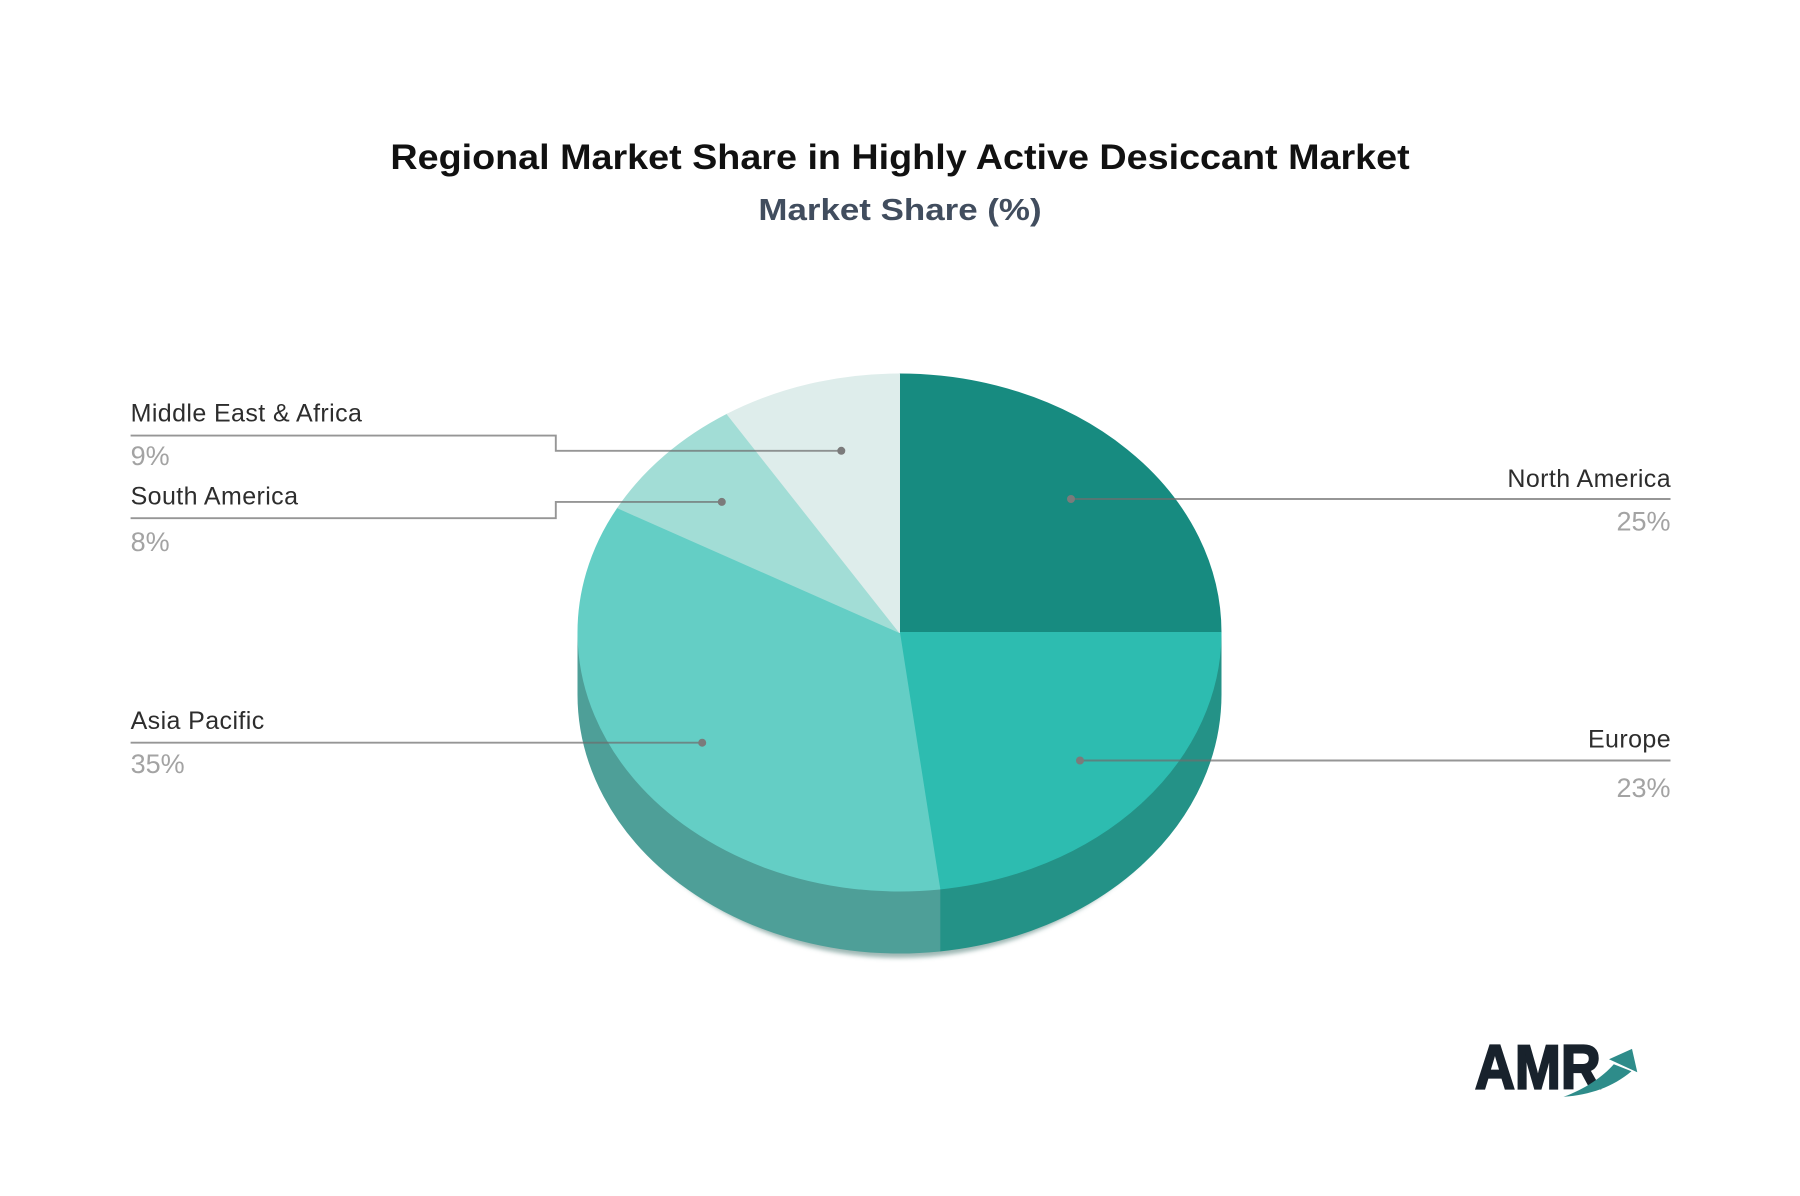 Image resolution: width=1800 pixels, height=1196 pixels. Describe the element at coordinates (198, 721) in the screenshot. I see `svg-text: Asia Pacific` at that location.